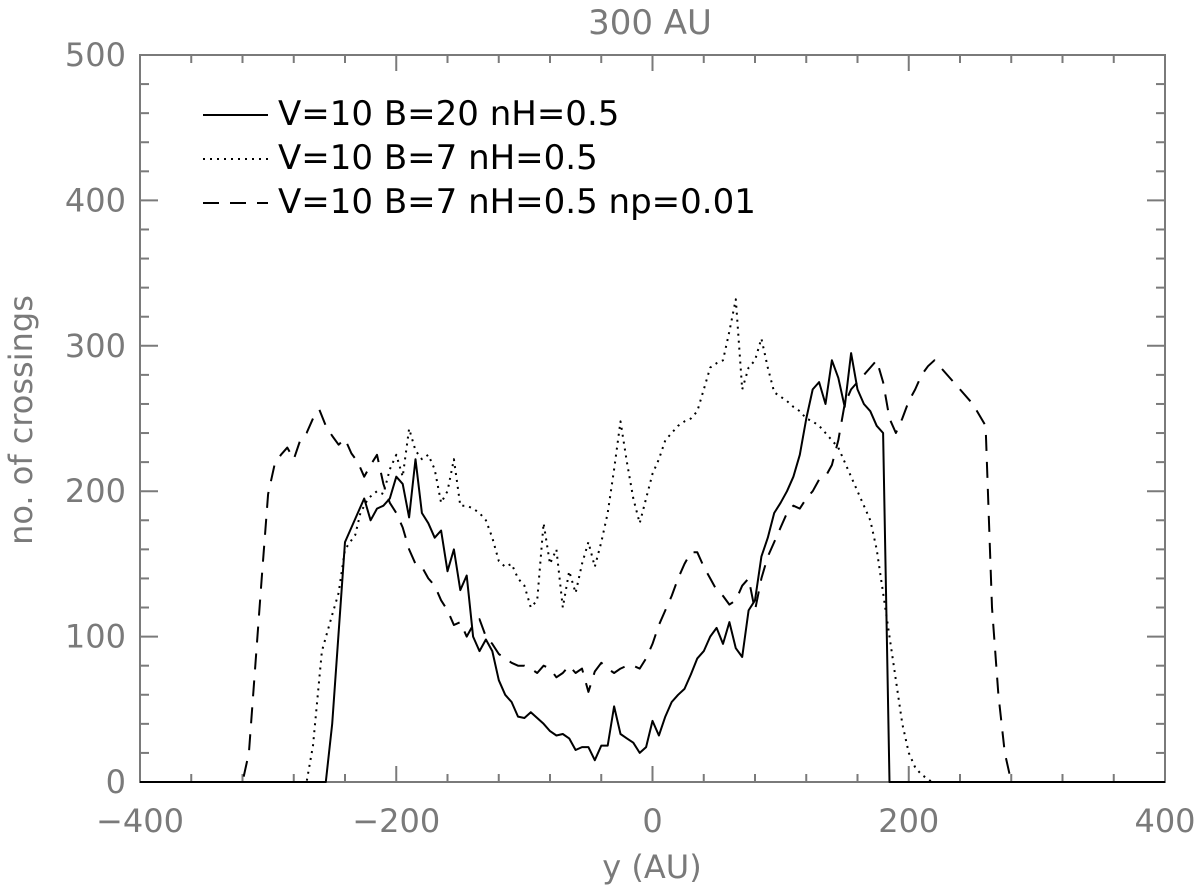 The image size is (1200, 892). I want to click on x-tick-label: 200, so click(908, 821).